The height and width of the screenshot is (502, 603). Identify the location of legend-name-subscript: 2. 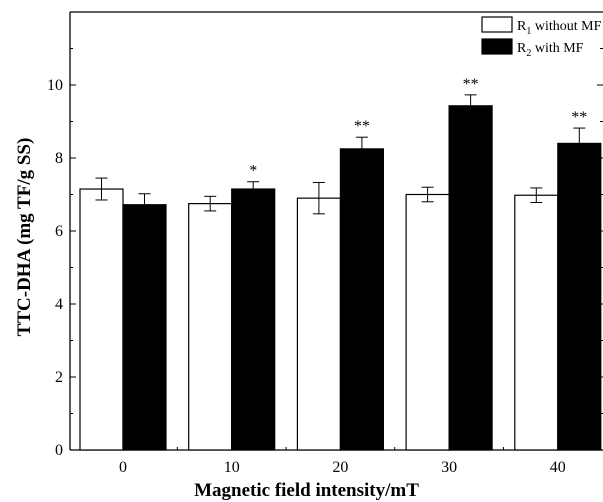
(528, 53).